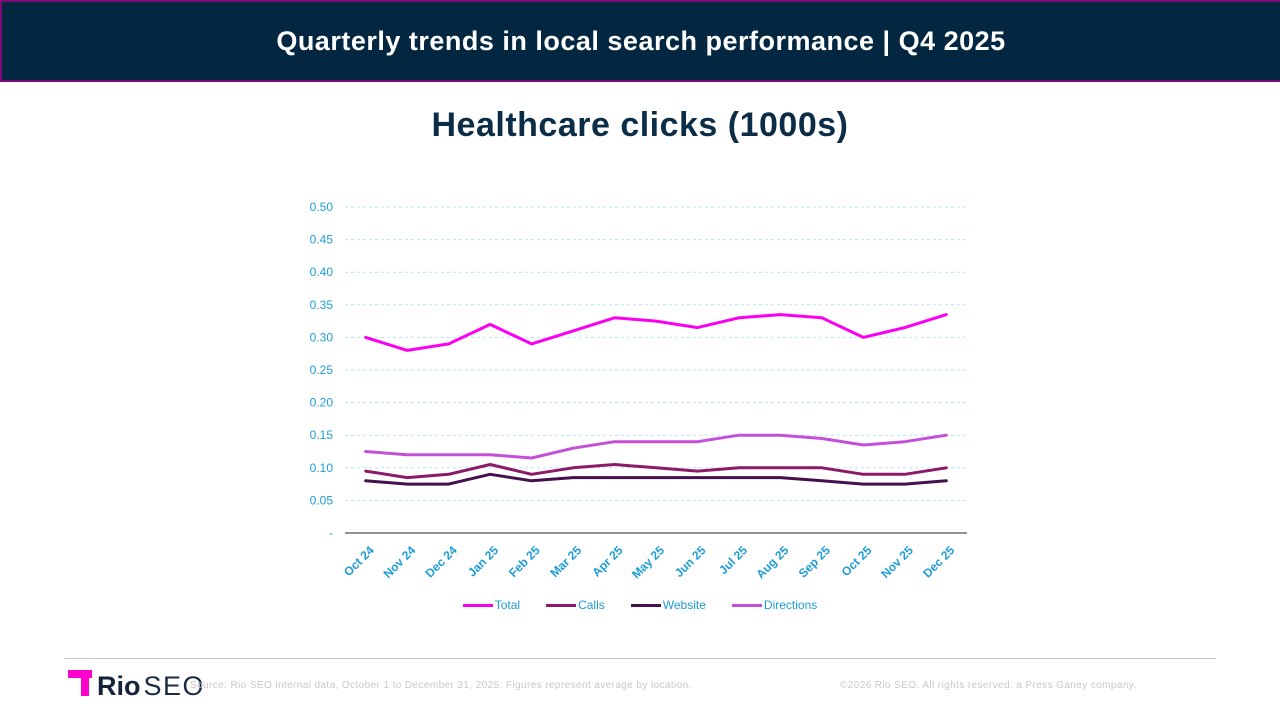  I want to click on chart-legend: Total Calls Website Directions, so click(640, 605).